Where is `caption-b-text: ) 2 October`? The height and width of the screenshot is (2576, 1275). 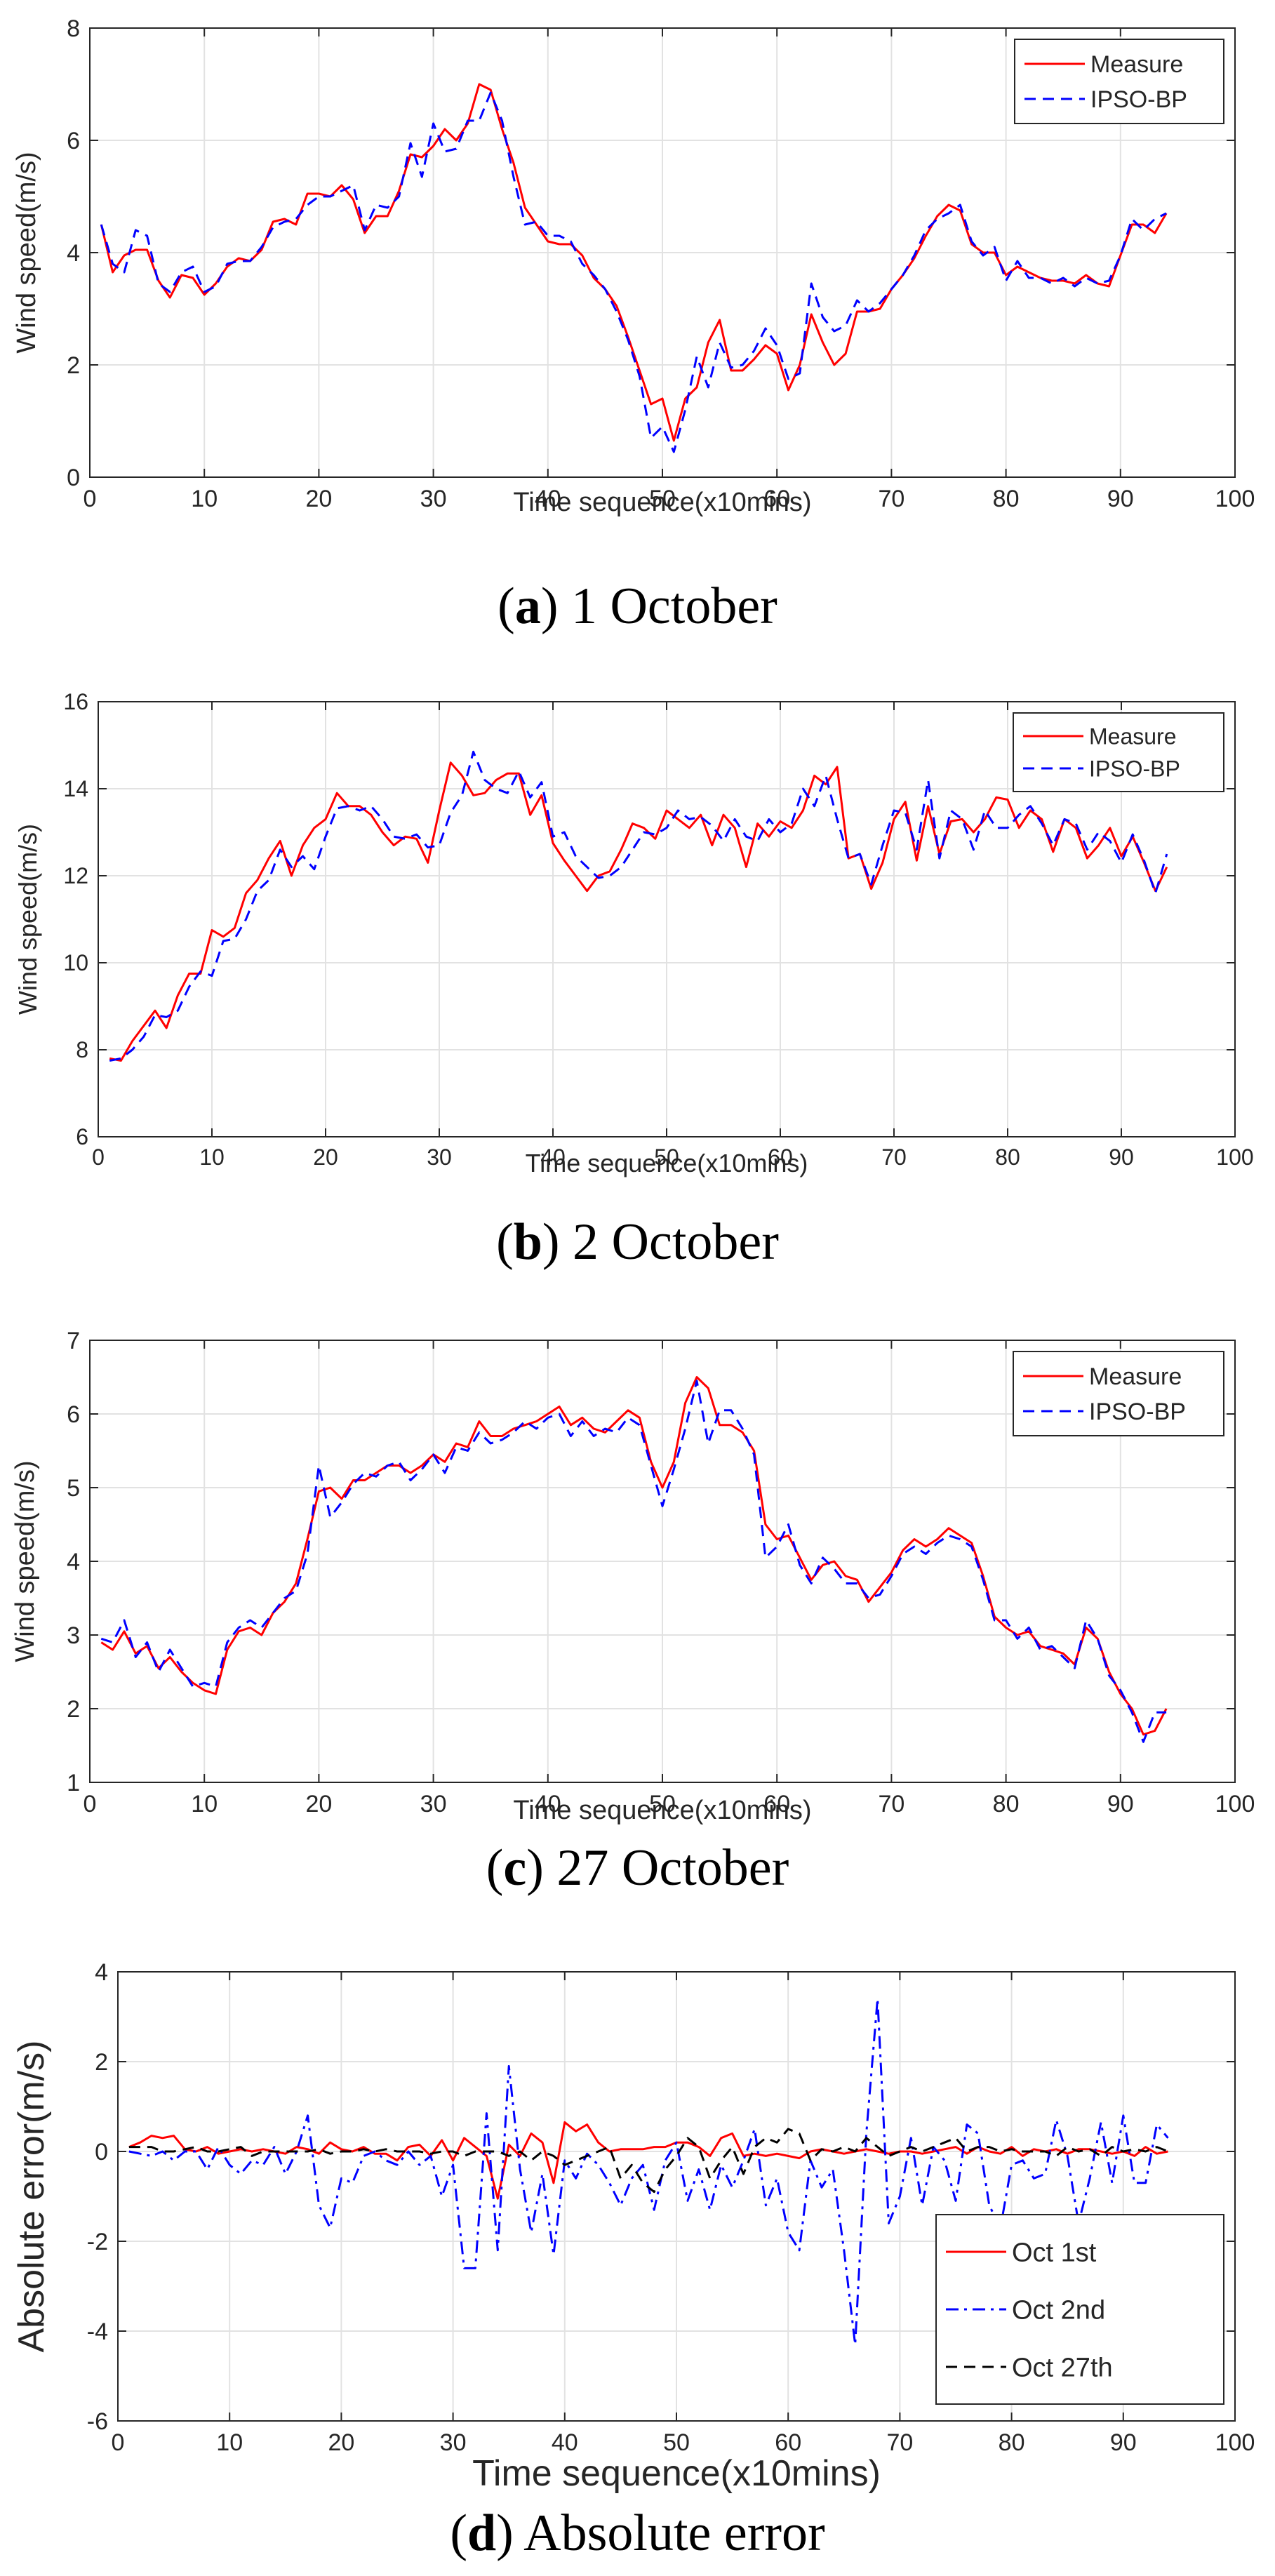 caption-b-text: ) 2 October is located at coordinates (660, 1242).